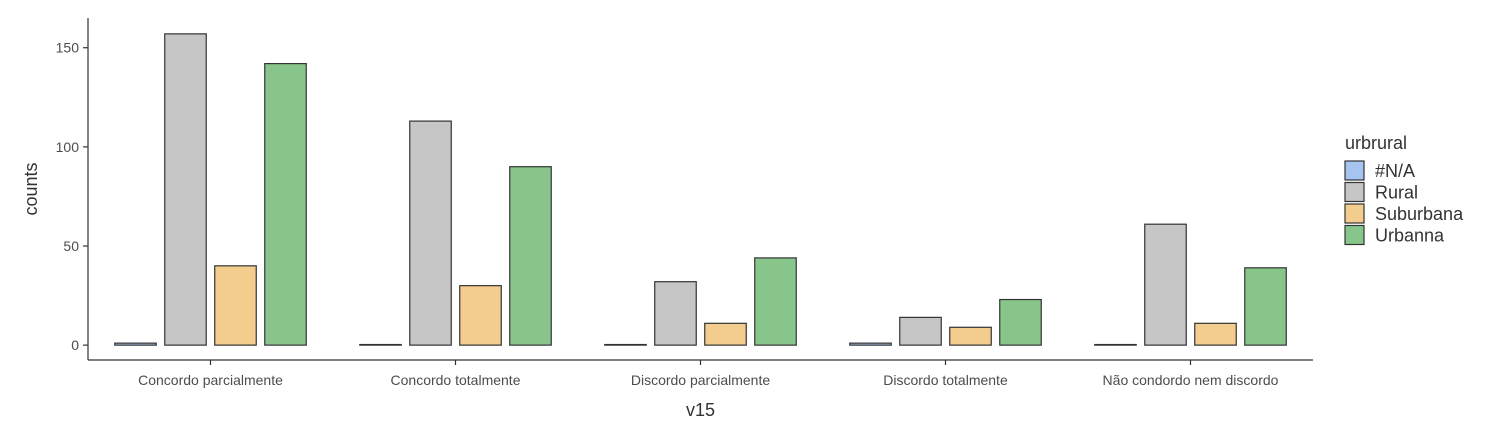 This screenshot has height=437, width=1502. Describe the element at coordinates (75, 345) in the screenshot. I see `y-tick-label: 0` at that location.